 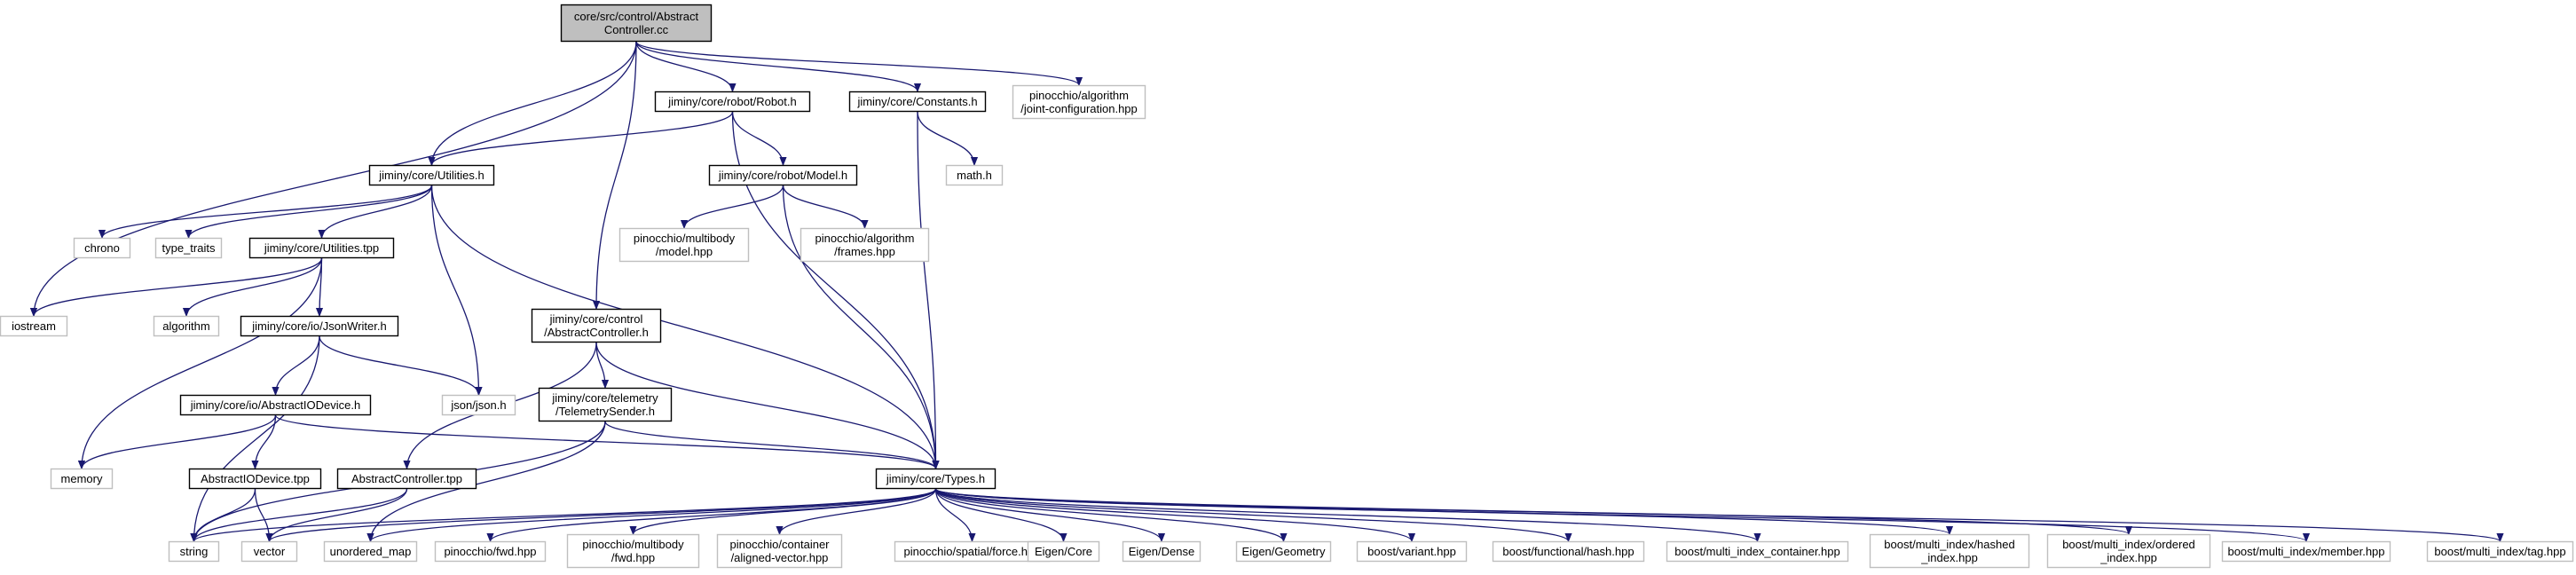 I want to click on node-label: boost/multi_index/ordered, so click(x=2128, y=544).